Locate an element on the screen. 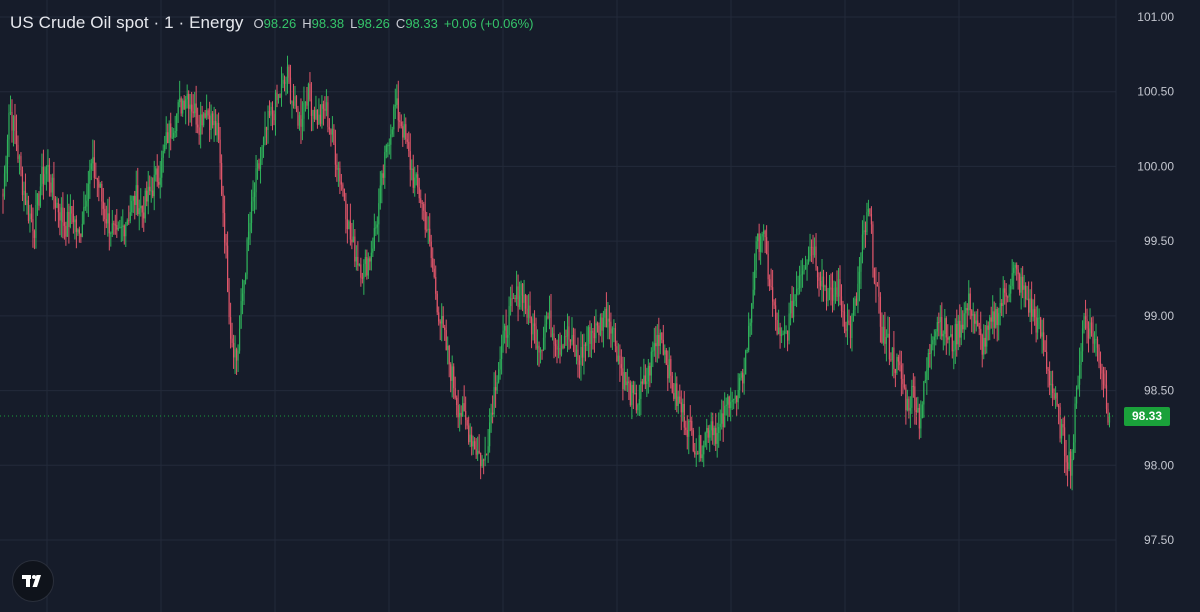 The width and height of the screenshot is (1200, 612). y-tick-label: 98.50 is located at coordinates (1159, 391).